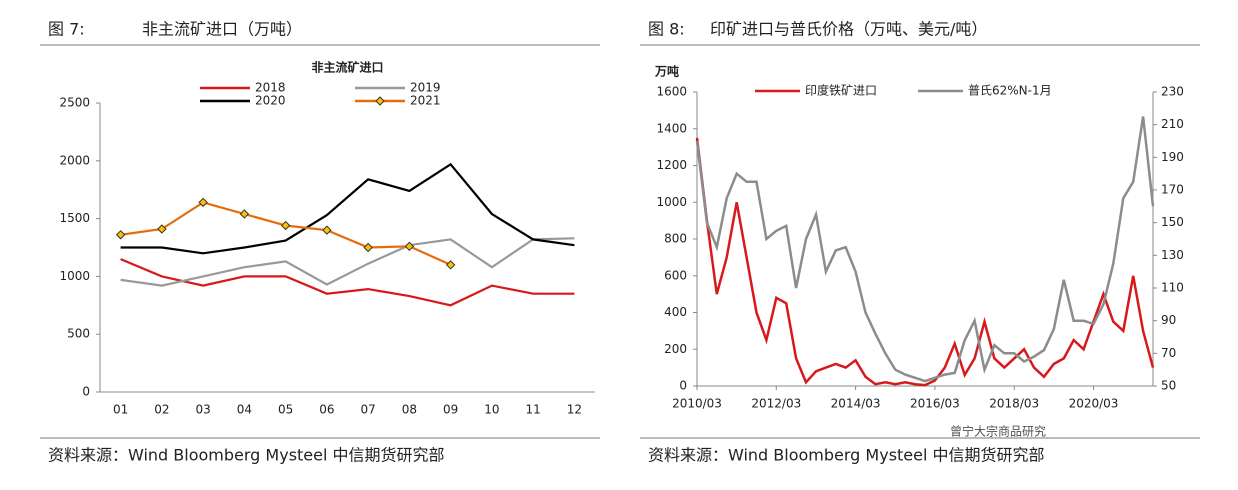 The width and height of the screenshot is (1238, 490). Describe the element at coordinates (841, 90) in the screenshot. I see `legend-label: 印度铁矿进口` at that location.